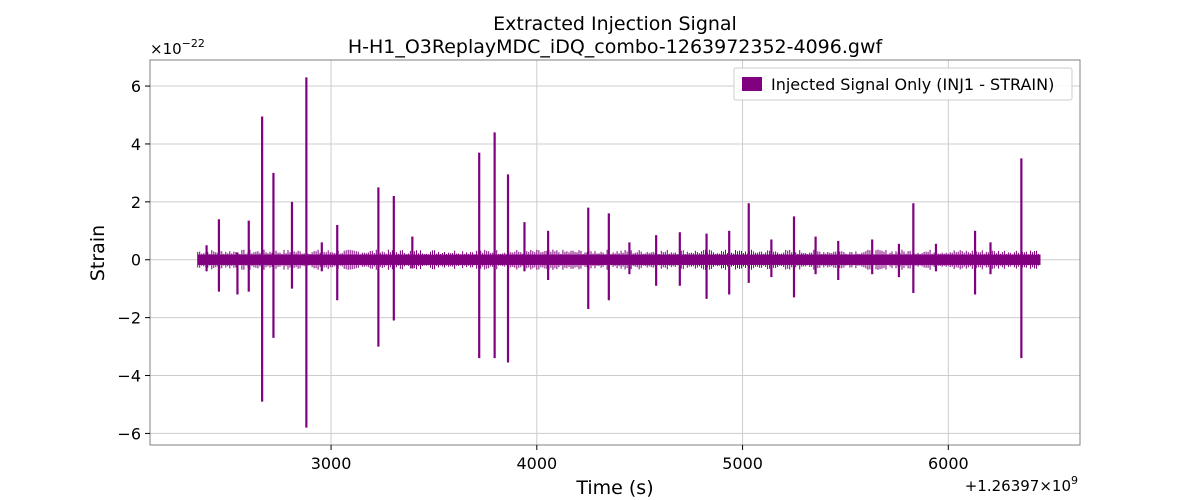  I want to click on y-tick-label: 0, so click(136, 260).